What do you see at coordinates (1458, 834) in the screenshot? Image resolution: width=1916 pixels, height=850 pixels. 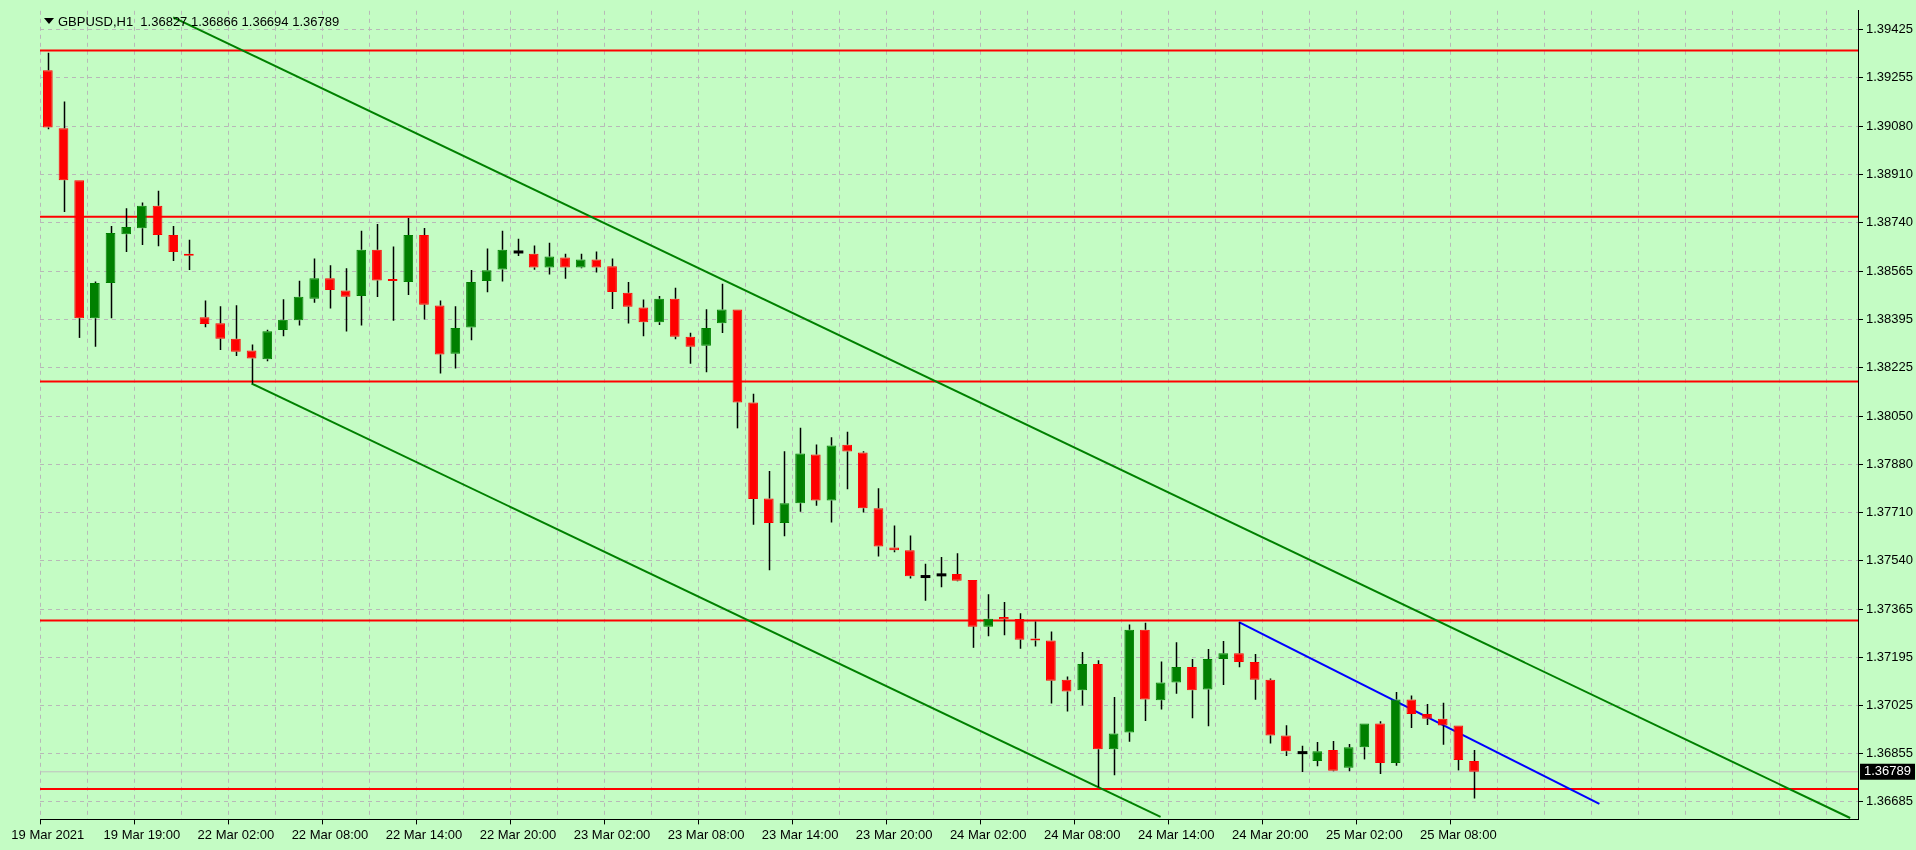 I see `x-tick-label: 25 Mar 08:00` at bounding box center [1458, 834].